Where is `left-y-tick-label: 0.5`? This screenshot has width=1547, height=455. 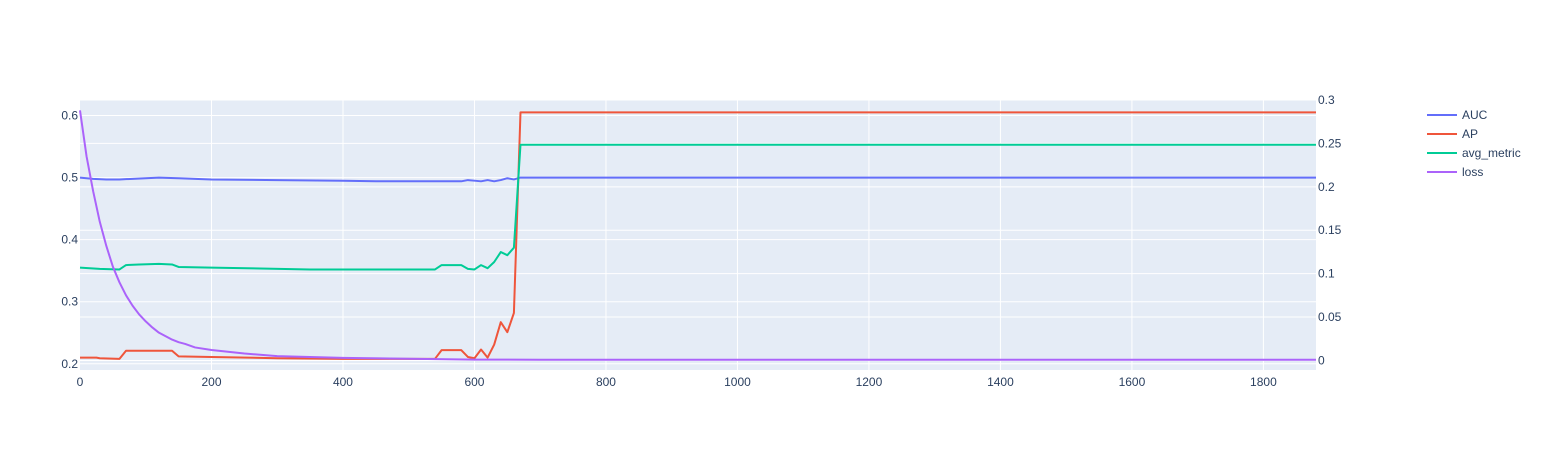
left-y-tick-label: 0.5 is located at coordinates (69, 178).